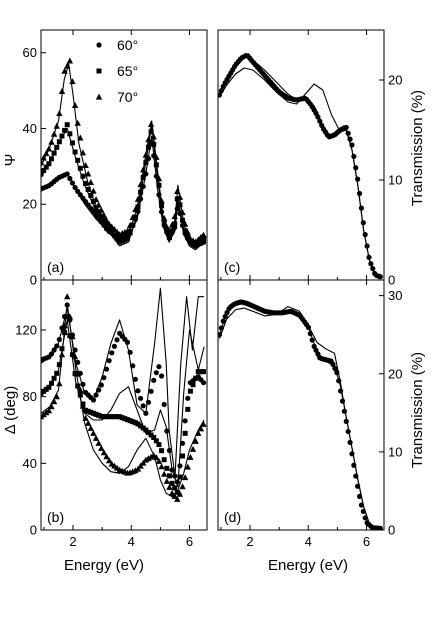 The width and height of the screenshot is (436, 624). Describe the element at coordinates (30, 128) in the screenshot. I see `y-tick-label: 40` at that location.